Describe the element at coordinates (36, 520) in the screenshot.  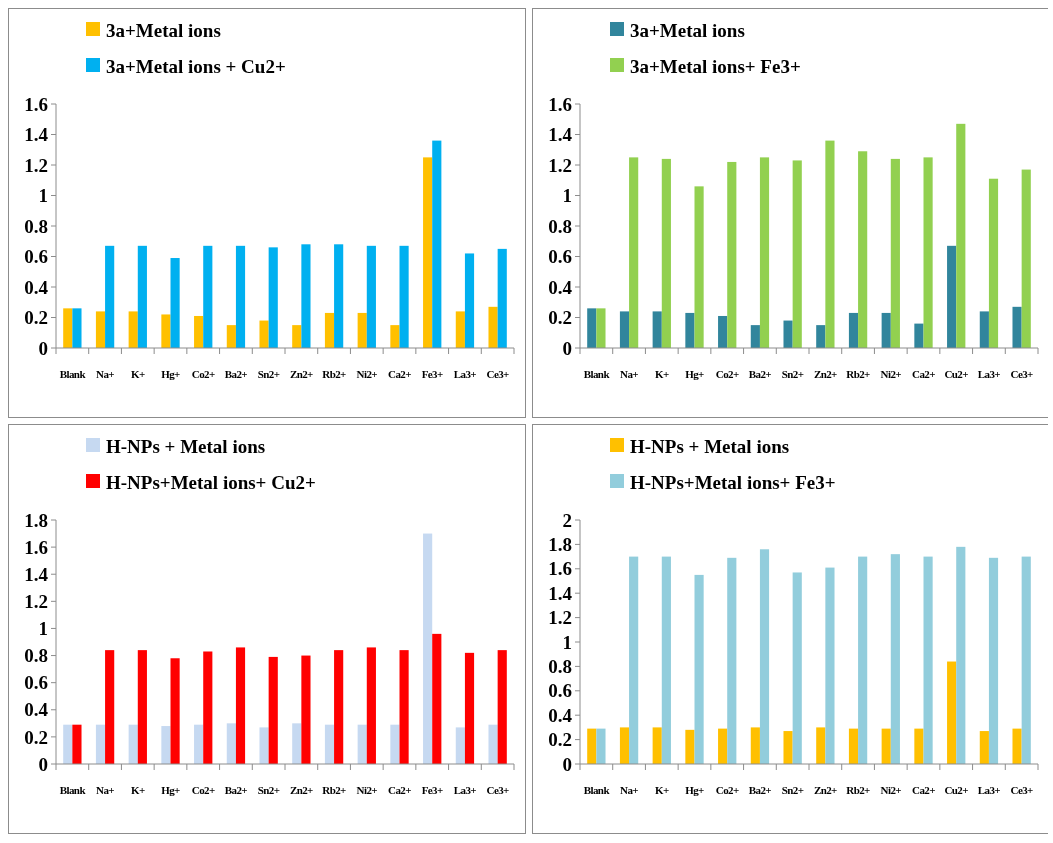
I see `y-tick-label: 1.8` at that location.